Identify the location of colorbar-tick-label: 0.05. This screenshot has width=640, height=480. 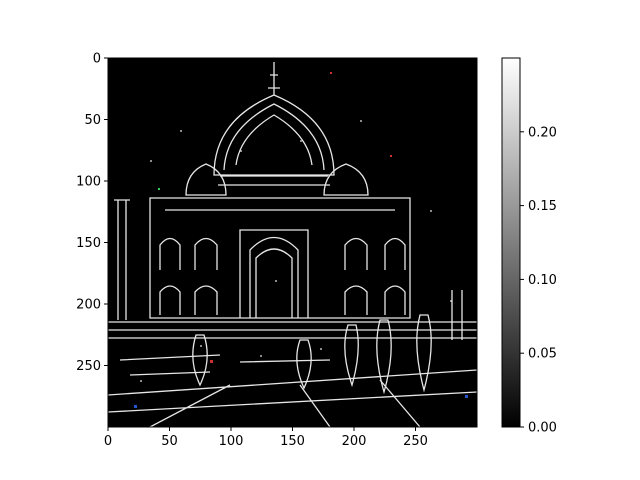
(542, 354).